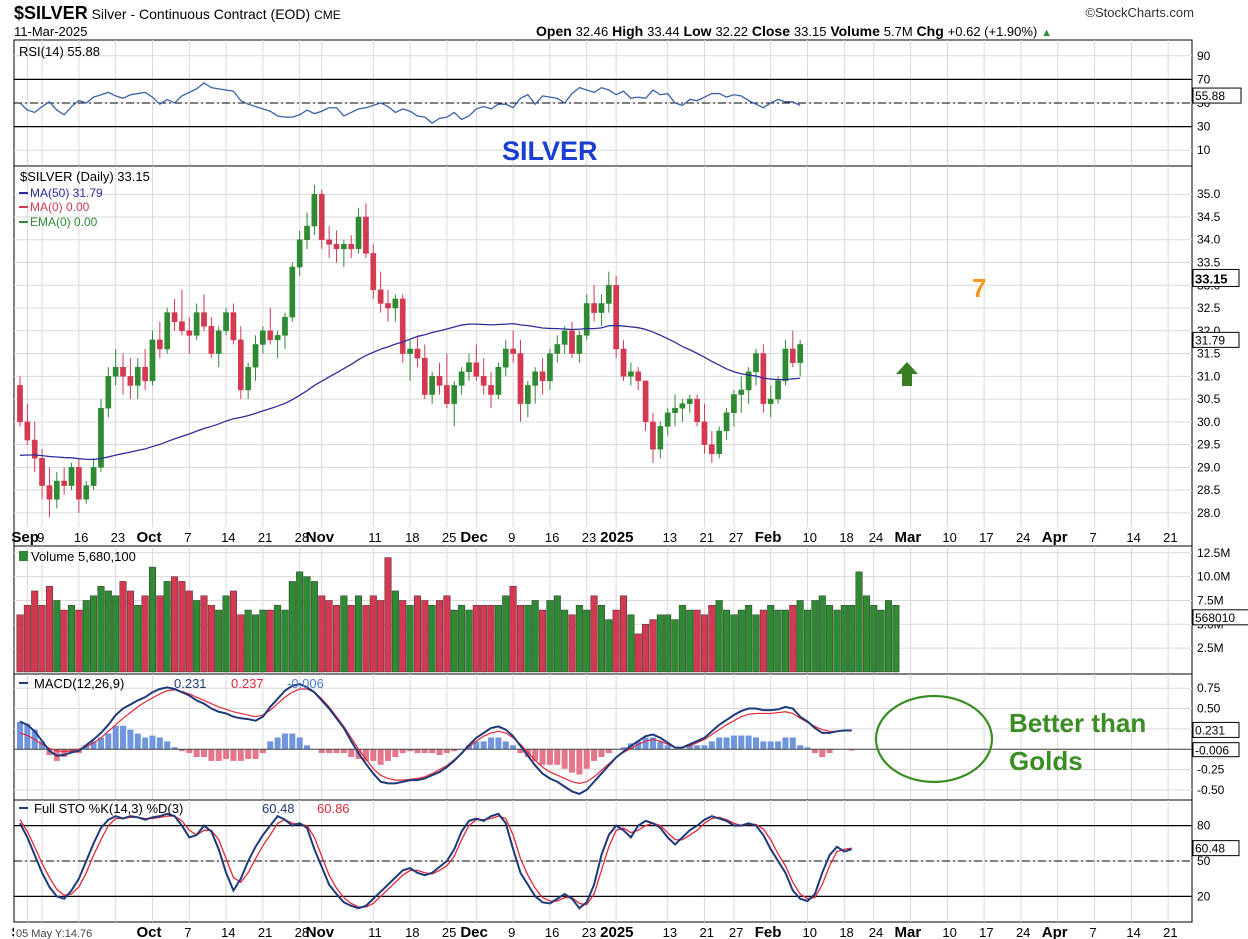 The height and width of the screenshot is (939, 1248). I want to click on x-label-bottom-13: Dec, so click(474, 931).